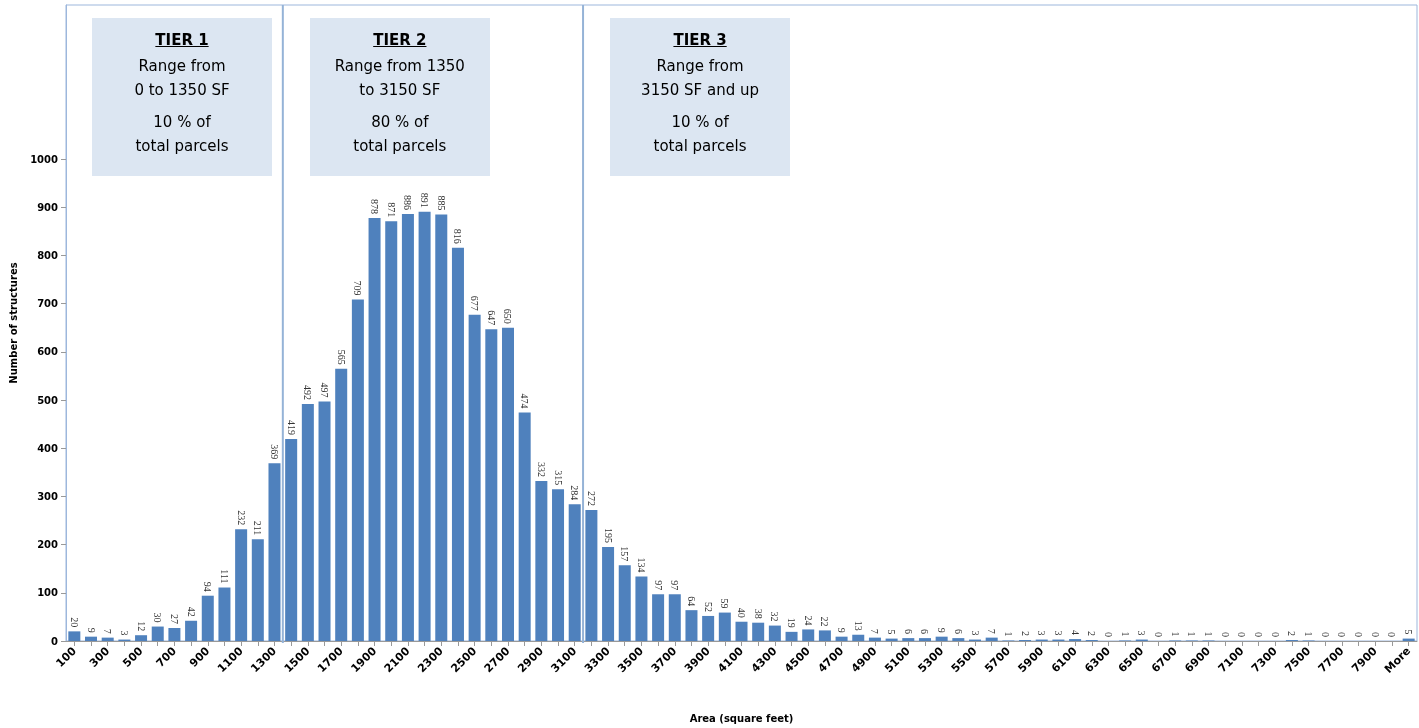 The width and height of the screenshot is (1419, 728). Describe the element at coordinates (274, 452) in the screenshot. I see `data-label: 369` at that location.